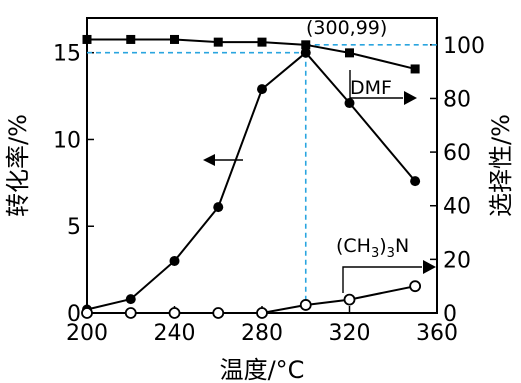 The width and height of the screenshot is (521, 383). I want to click on annotations: (300,99) DMF (CH3)3N, so click(357, 139).